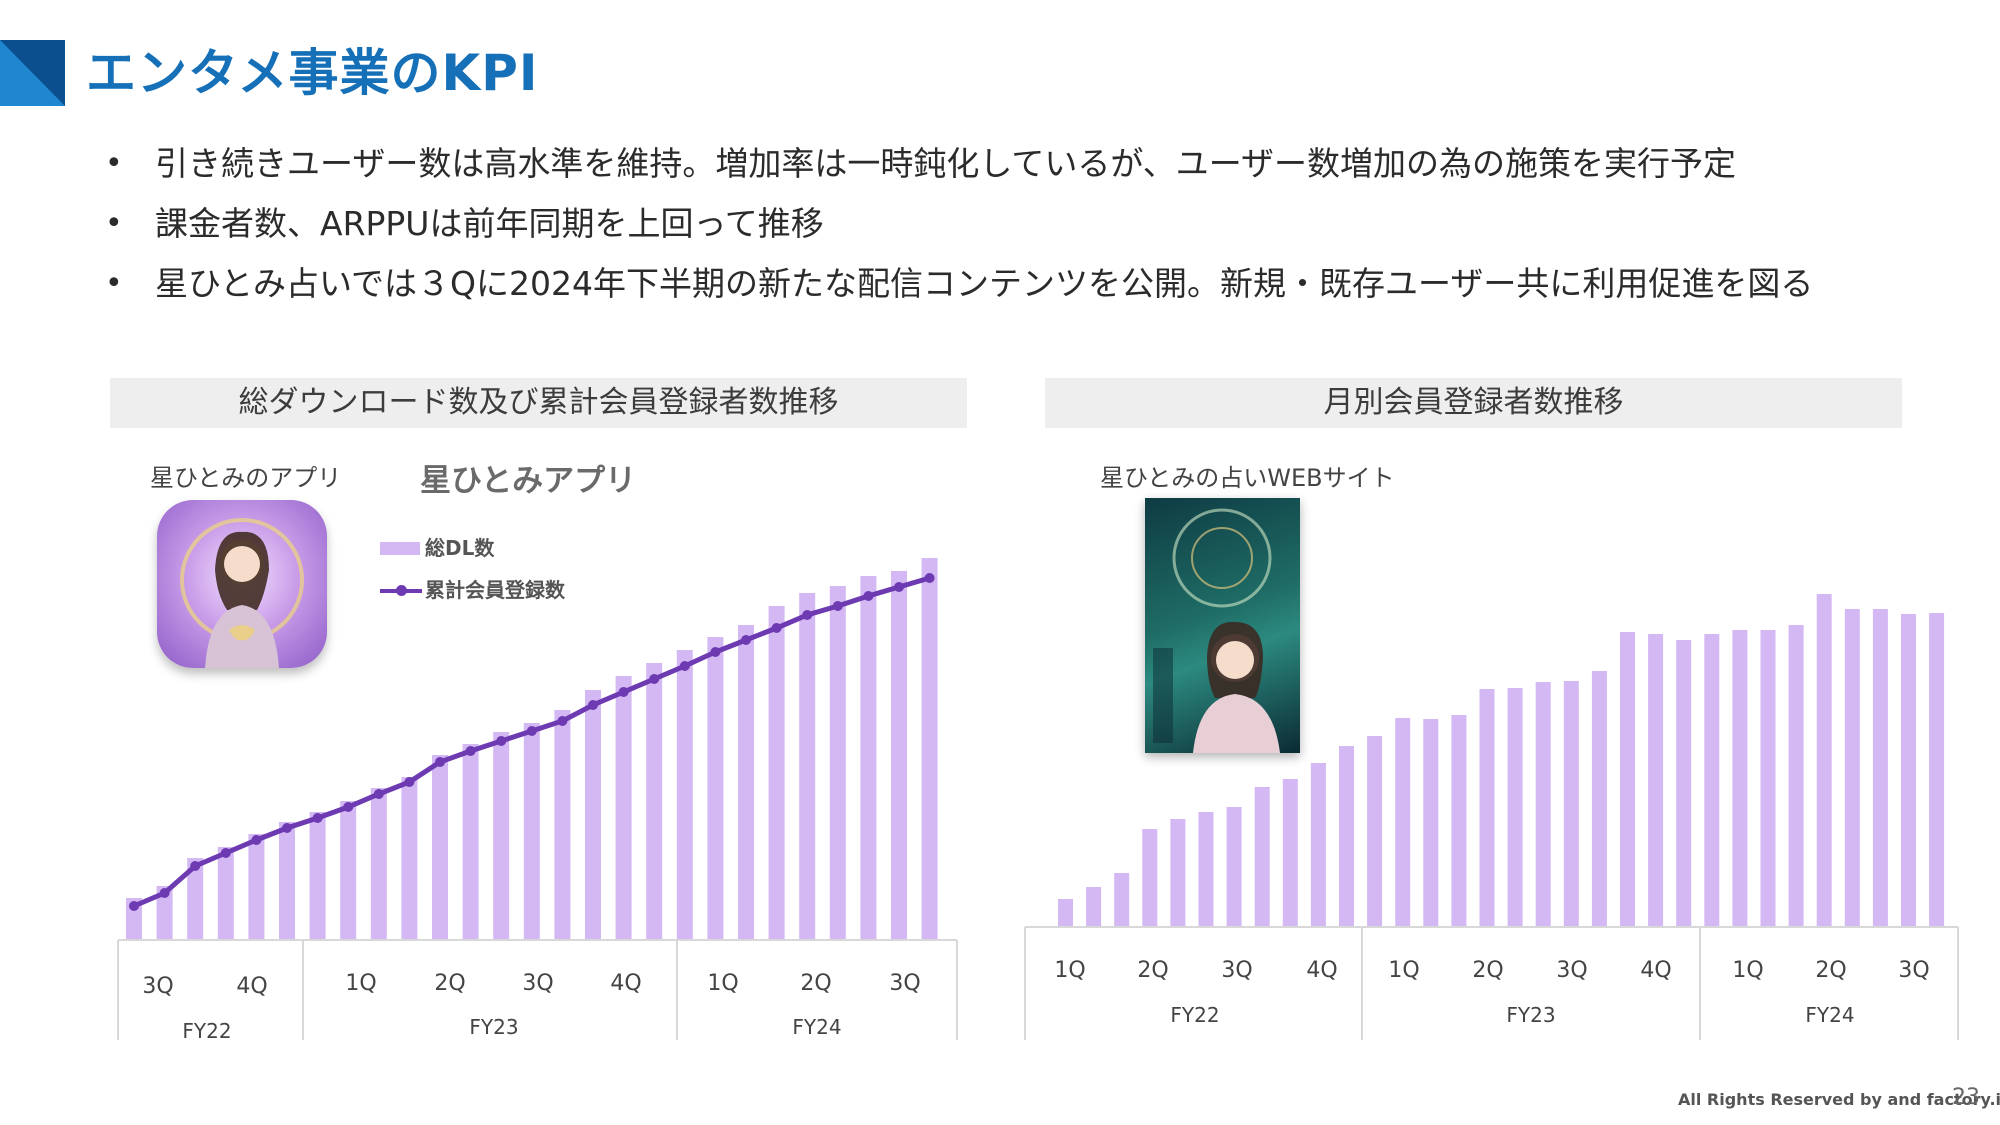  I want to click on app-title: 星ひとみアプリ, so click(528, 481).